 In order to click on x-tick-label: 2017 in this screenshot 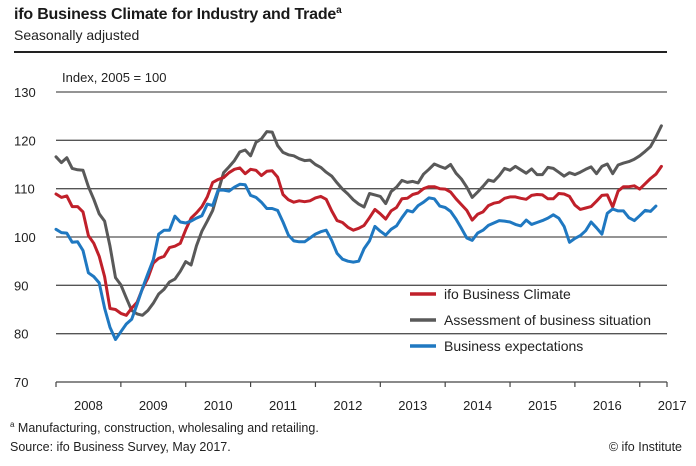, I will do `click(672, 405)`.